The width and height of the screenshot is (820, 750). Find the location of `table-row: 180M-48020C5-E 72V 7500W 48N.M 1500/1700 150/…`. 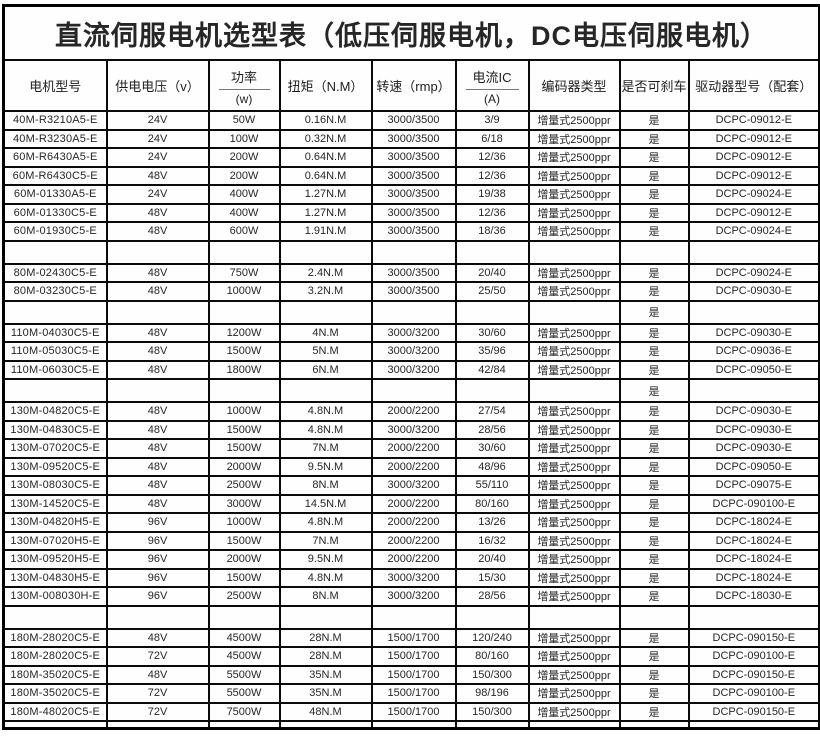

table-row: 180M-48020C5-E 72V 7500W 48N.M 1500/1700 150/… is located at coordinates (411, 711).